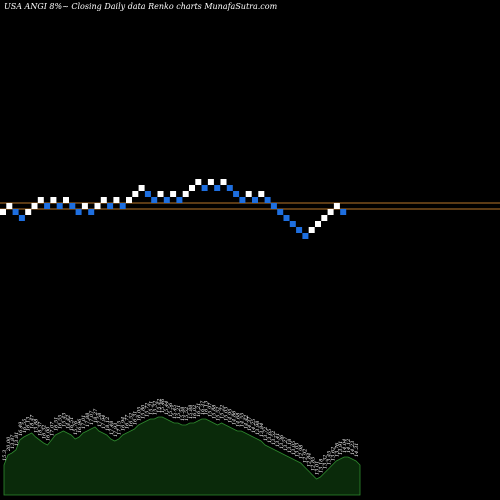 The image size is (500, 500). Describe the element at coordinates (175, 412) in the screenshot. I see `volume-value-label: 15.45` at that location.